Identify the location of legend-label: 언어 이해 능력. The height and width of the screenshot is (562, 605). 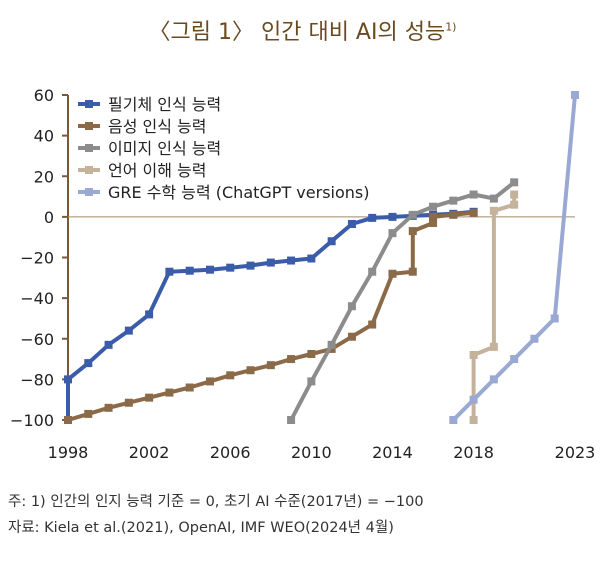
(157, 170).